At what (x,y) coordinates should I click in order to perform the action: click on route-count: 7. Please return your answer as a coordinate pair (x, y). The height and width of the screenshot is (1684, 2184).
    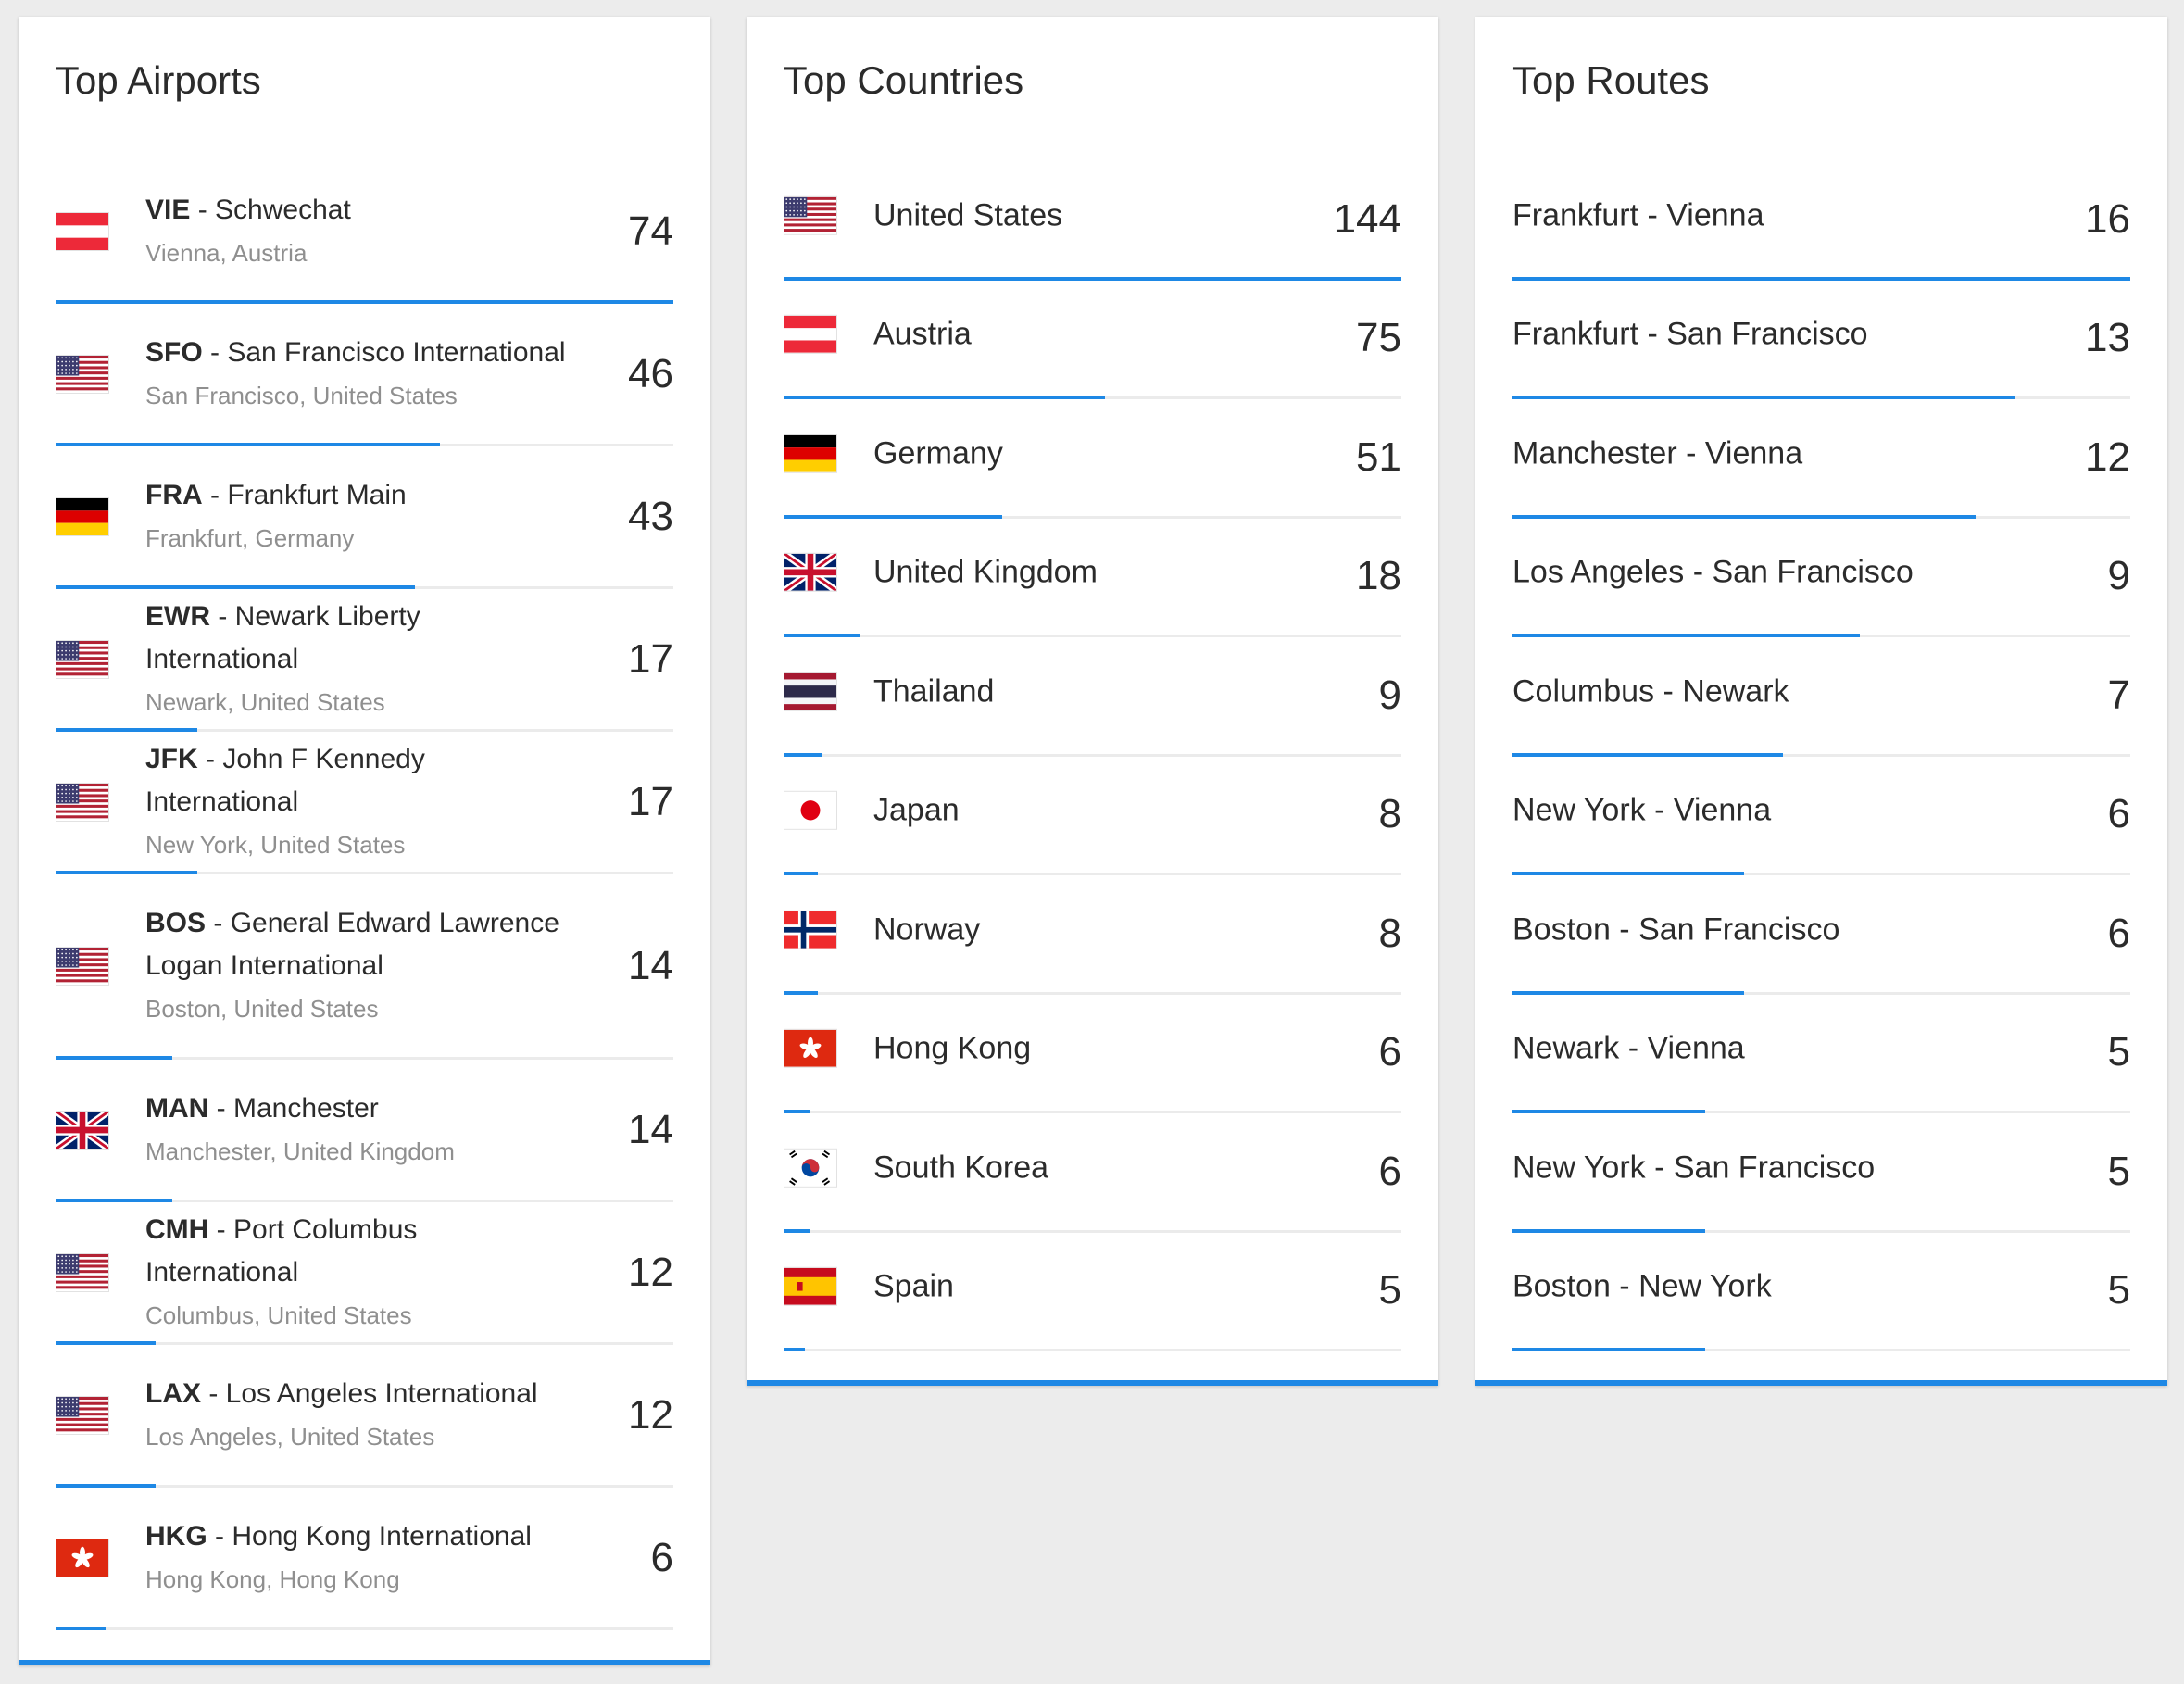
    Looking at the image, I should click on (2118, 695).